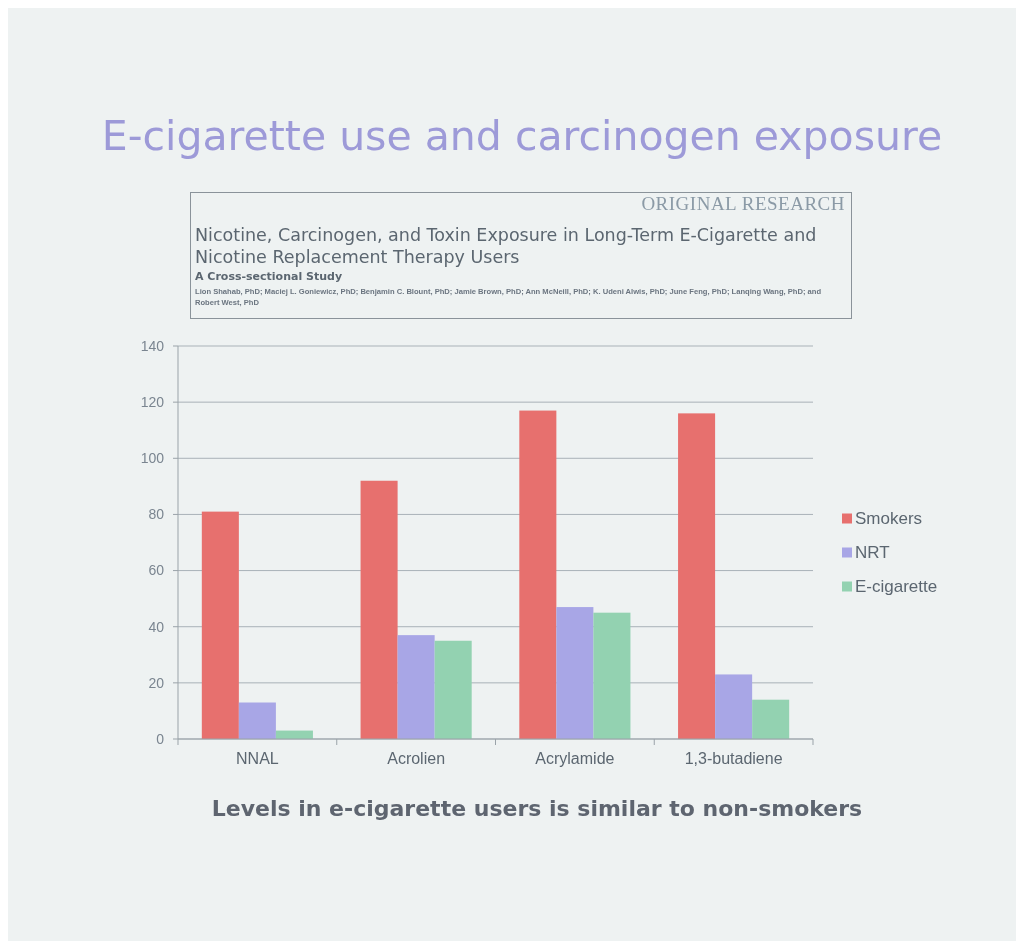 The width and height of the screenshot is (1024, 949). I want to click on x-tick-label: Acrolien, so click(416, 758).